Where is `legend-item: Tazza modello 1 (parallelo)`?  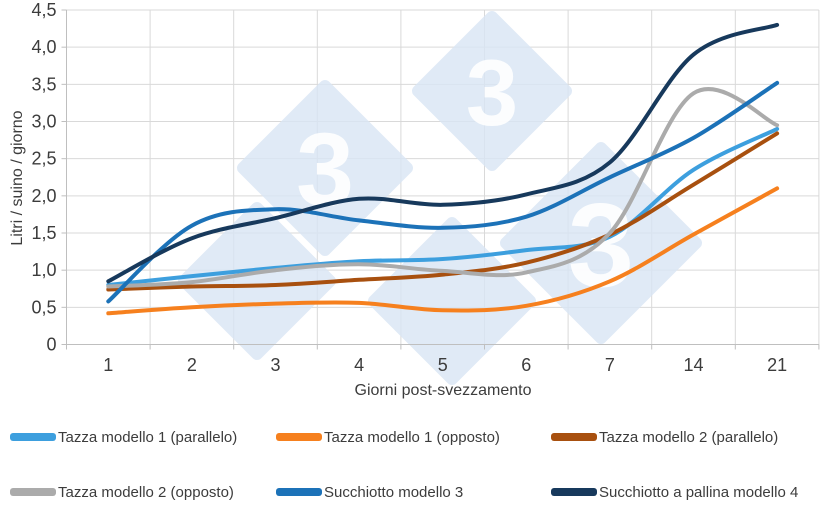 legend-item: Tazza modello 1 (parallelo) is located at coordinates (123, 437).